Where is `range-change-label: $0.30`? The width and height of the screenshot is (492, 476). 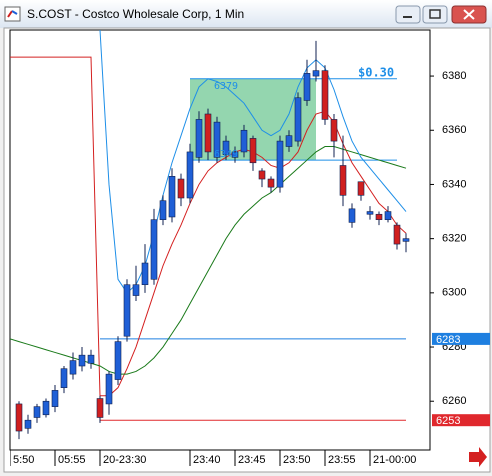 range-change-label: $0.30 is located at coordinates (376, 72).